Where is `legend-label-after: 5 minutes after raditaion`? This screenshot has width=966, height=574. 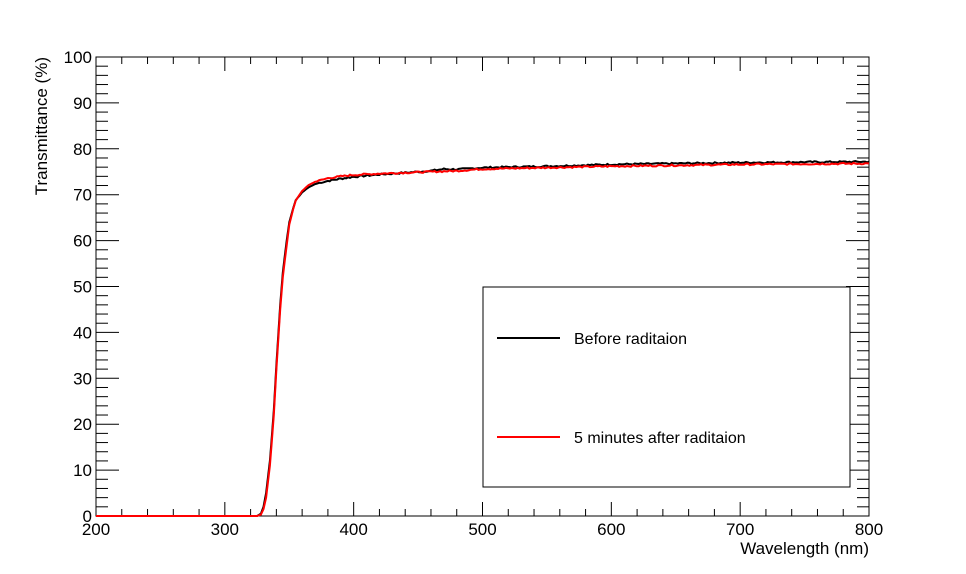 legend-label-after: 5 minutes after raditaion is located at coordinates (660, 438).